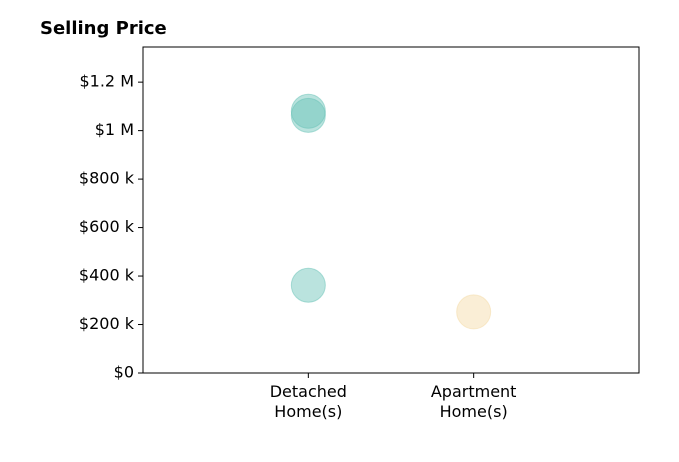 This screenshot has width=679, height=462. What do you see at coordinates (106, 81) in the screenshot?
I see `y-tick-label: $1.2 M` at bounding box center [106, 81].